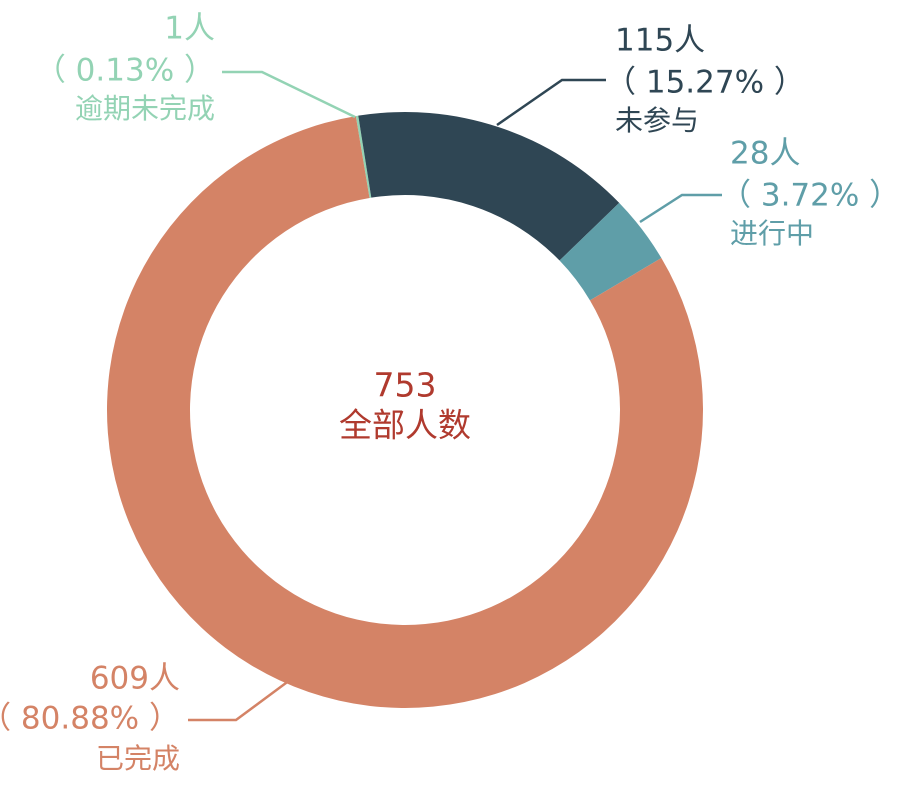  Describe the element at coordinates (125, 71) in the screenshot. I see `percent-label: （ 0.13% ）` at that location.